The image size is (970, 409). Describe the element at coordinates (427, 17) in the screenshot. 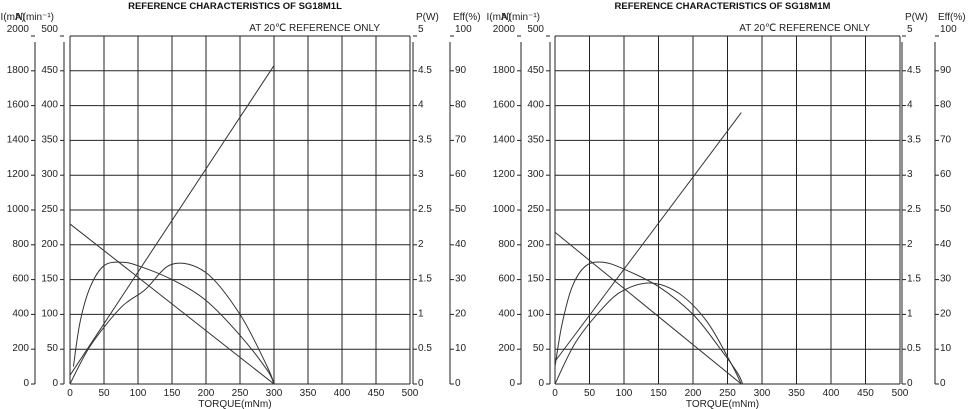

I see `axis-title-power: P(W)` at that location.